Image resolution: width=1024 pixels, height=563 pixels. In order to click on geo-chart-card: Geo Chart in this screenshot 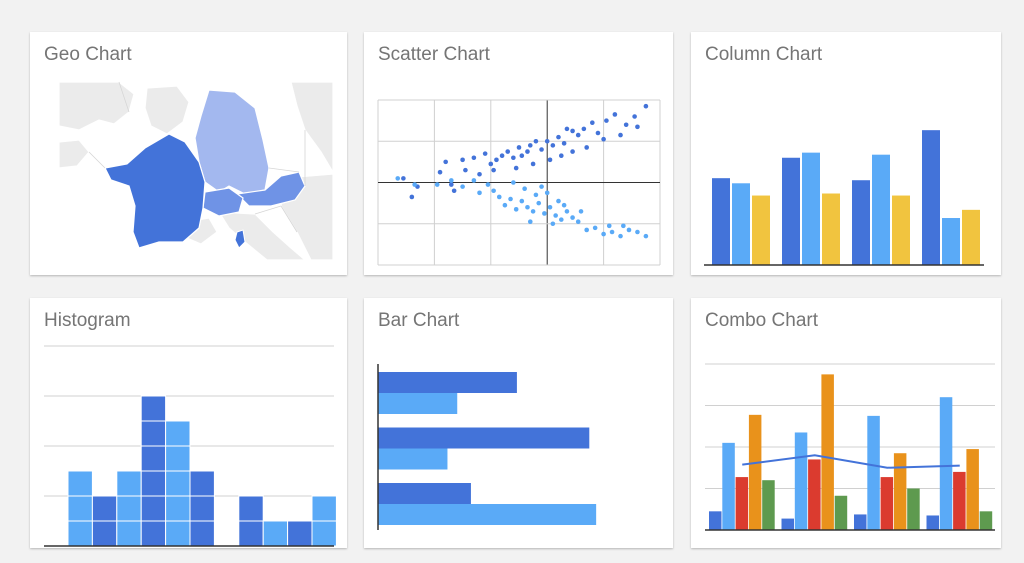, I will do `click(188, 153)`.